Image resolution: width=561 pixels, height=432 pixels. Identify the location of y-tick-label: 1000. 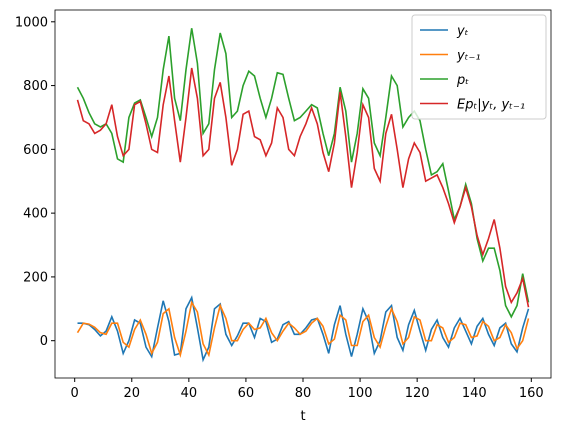
(31, 22).